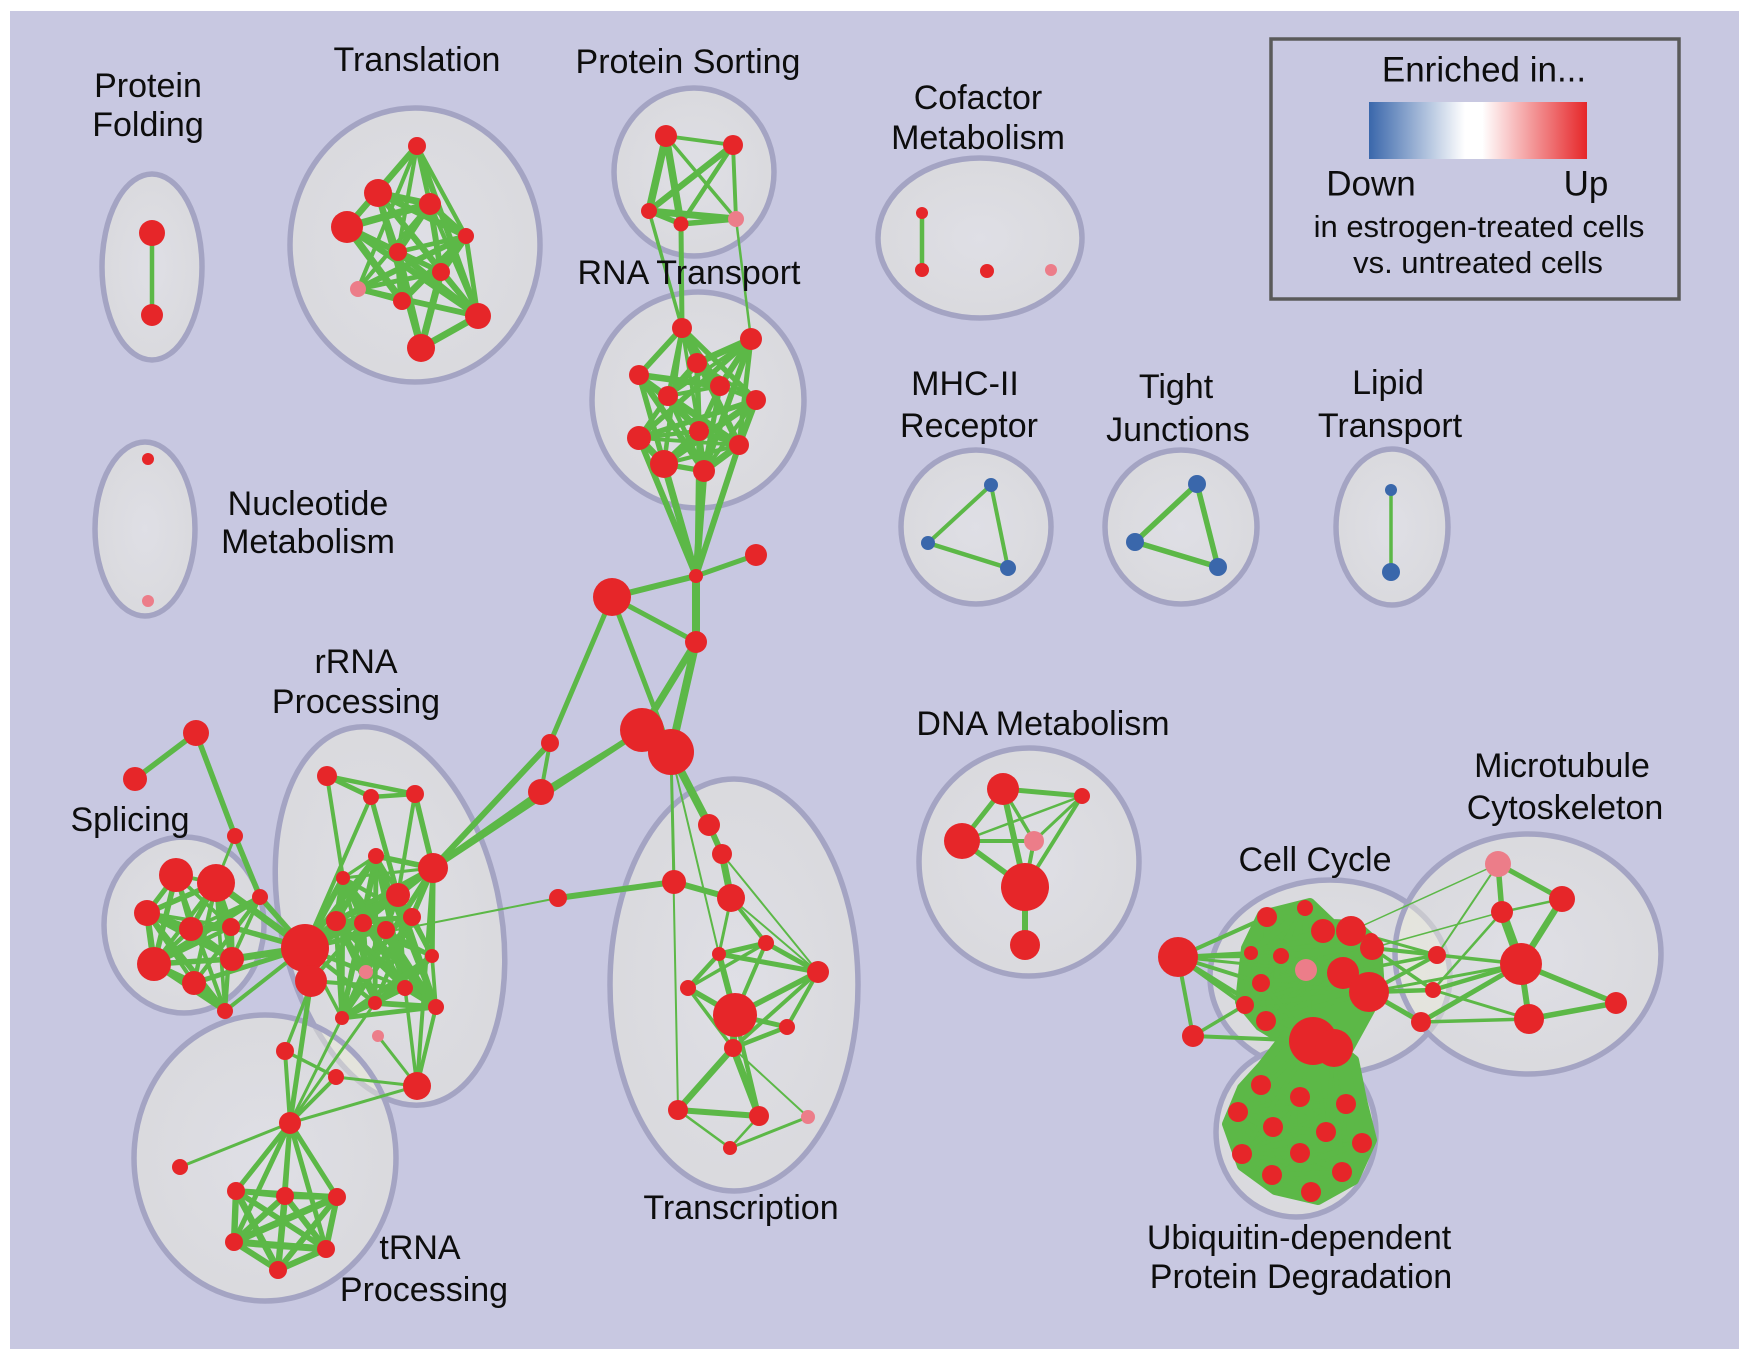  Describe the element at coordinates (965, 384) in the screenshot. I see `svg-text: MHC-II` at that location.